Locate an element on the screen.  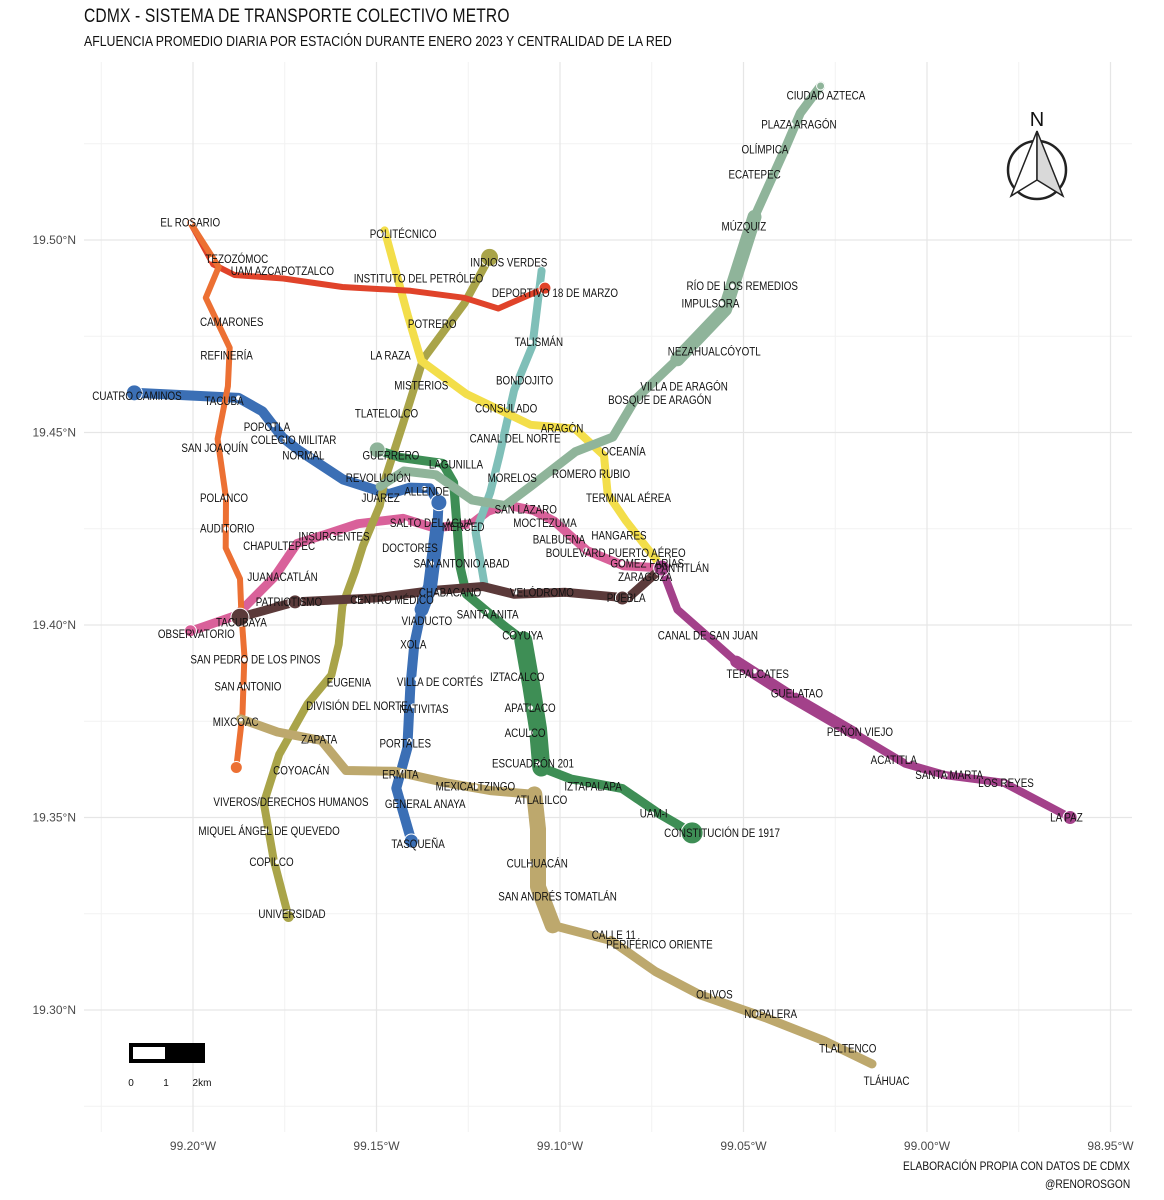
station-label: CONSULADO is located at coordinates (506, 409).